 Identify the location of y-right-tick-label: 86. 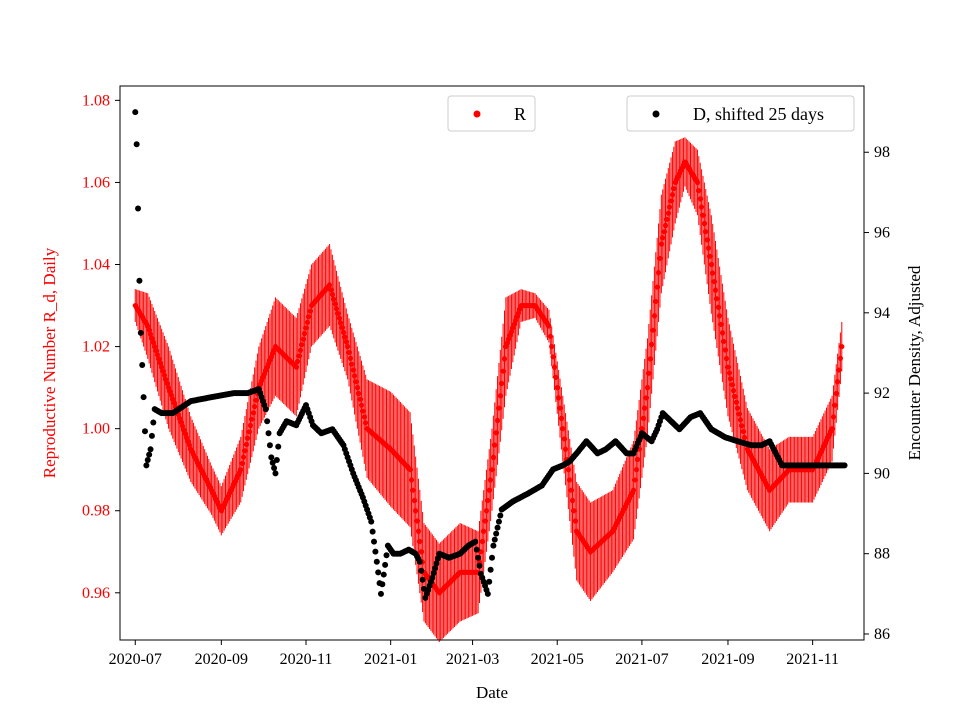
(882, 634).